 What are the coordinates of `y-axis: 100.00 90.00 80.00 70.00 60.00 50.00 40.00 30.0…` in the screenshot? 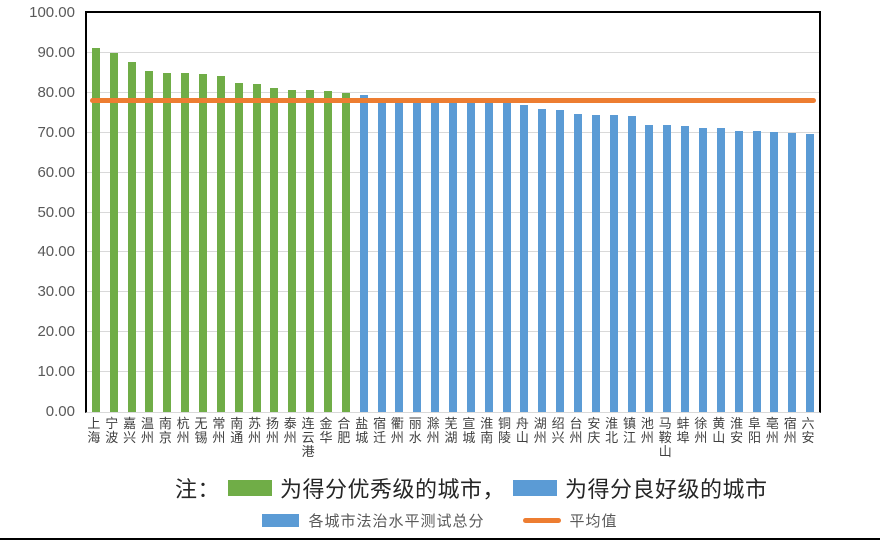 It's located at (39, 215).